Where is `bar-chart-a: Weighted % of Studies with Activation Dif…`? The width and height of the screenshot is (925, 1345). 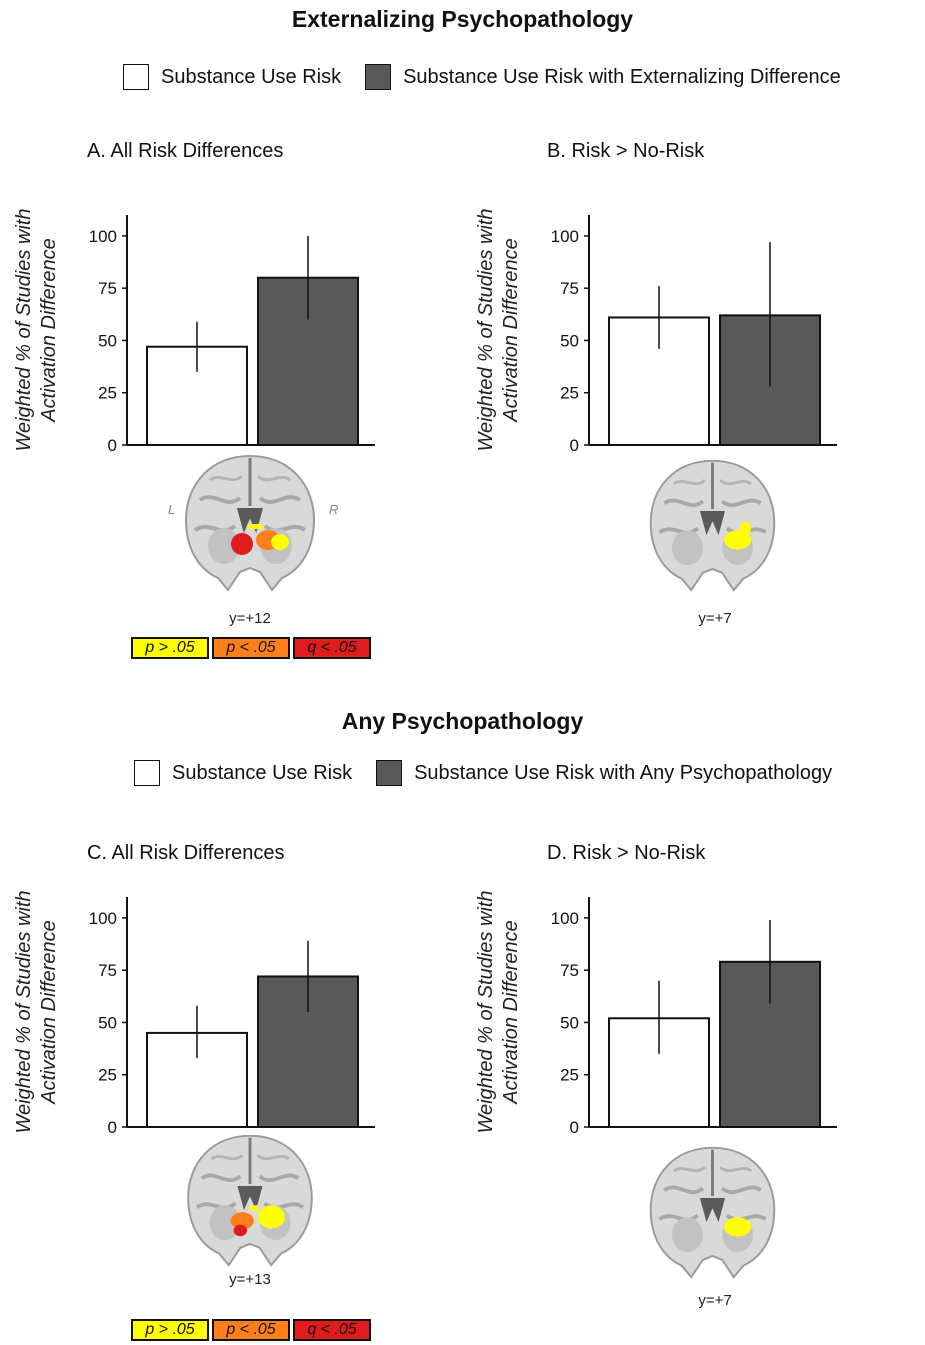 bar-chart-a: Weighted % of Studies with Activation Dif… is located at coordinates (194, 331).